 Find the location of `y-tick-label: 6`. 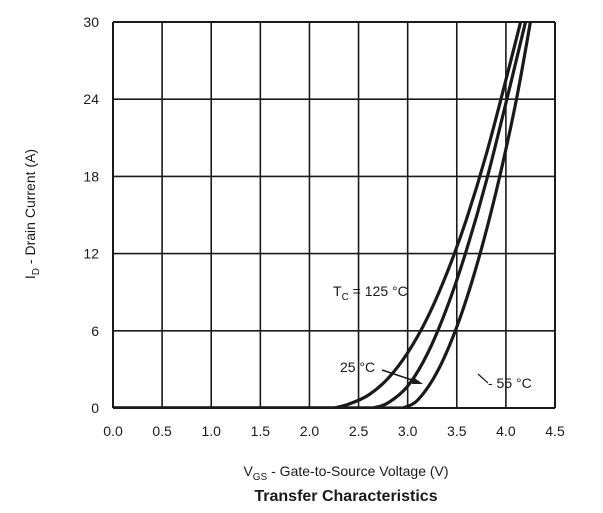

y-tick-label: 6 is located at coordinates (95, 331).